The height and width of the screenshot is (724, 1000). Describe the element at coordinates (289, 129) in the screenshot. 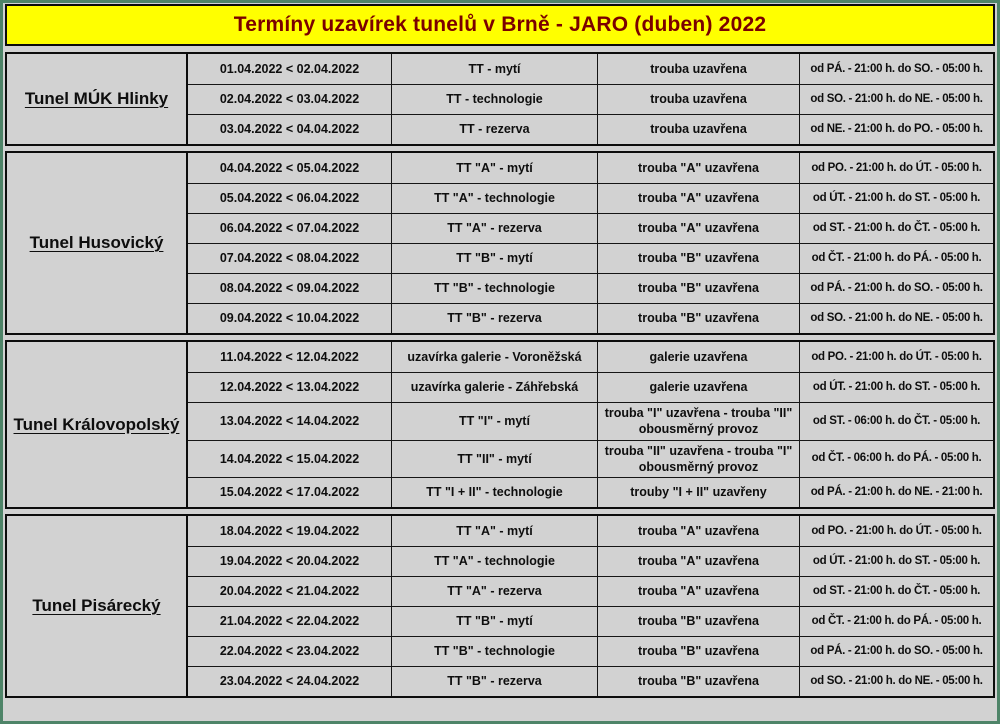

I see `date-range-cell: 03.04.2022 < 04.04.2022` at that location.